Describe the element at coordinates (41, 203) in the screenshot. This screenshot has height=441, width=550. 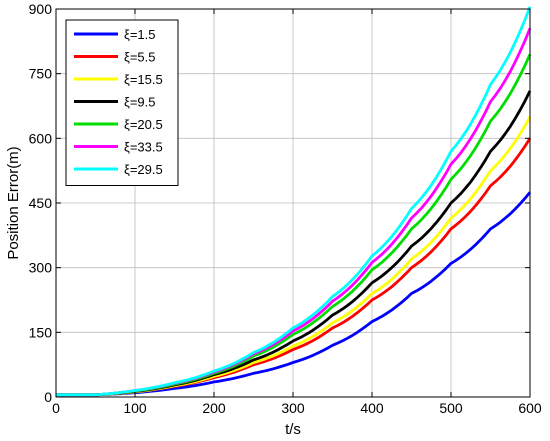
I see `y-tick-label: 450` at that location.